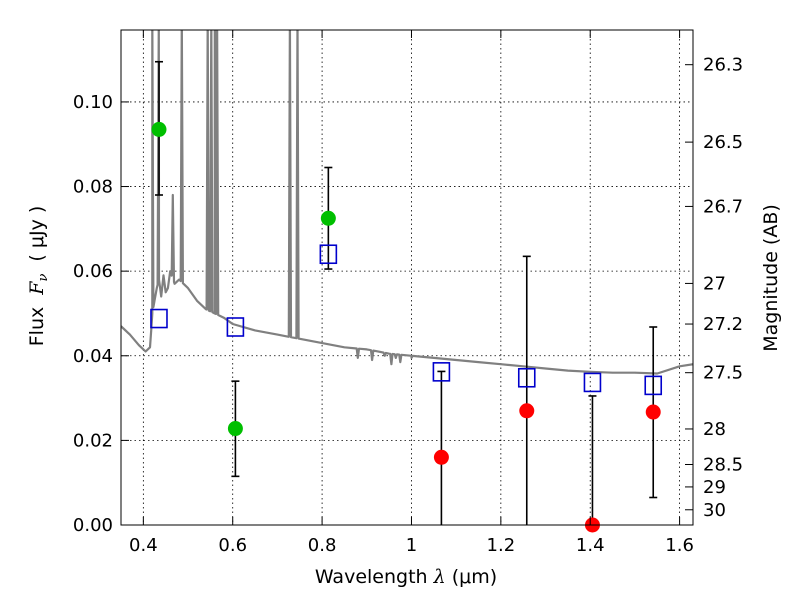  What do you see at coordinates (232, 545) in the screenshot?
I see `x-tick-label: 0.6` at bounding box center [232, 545].